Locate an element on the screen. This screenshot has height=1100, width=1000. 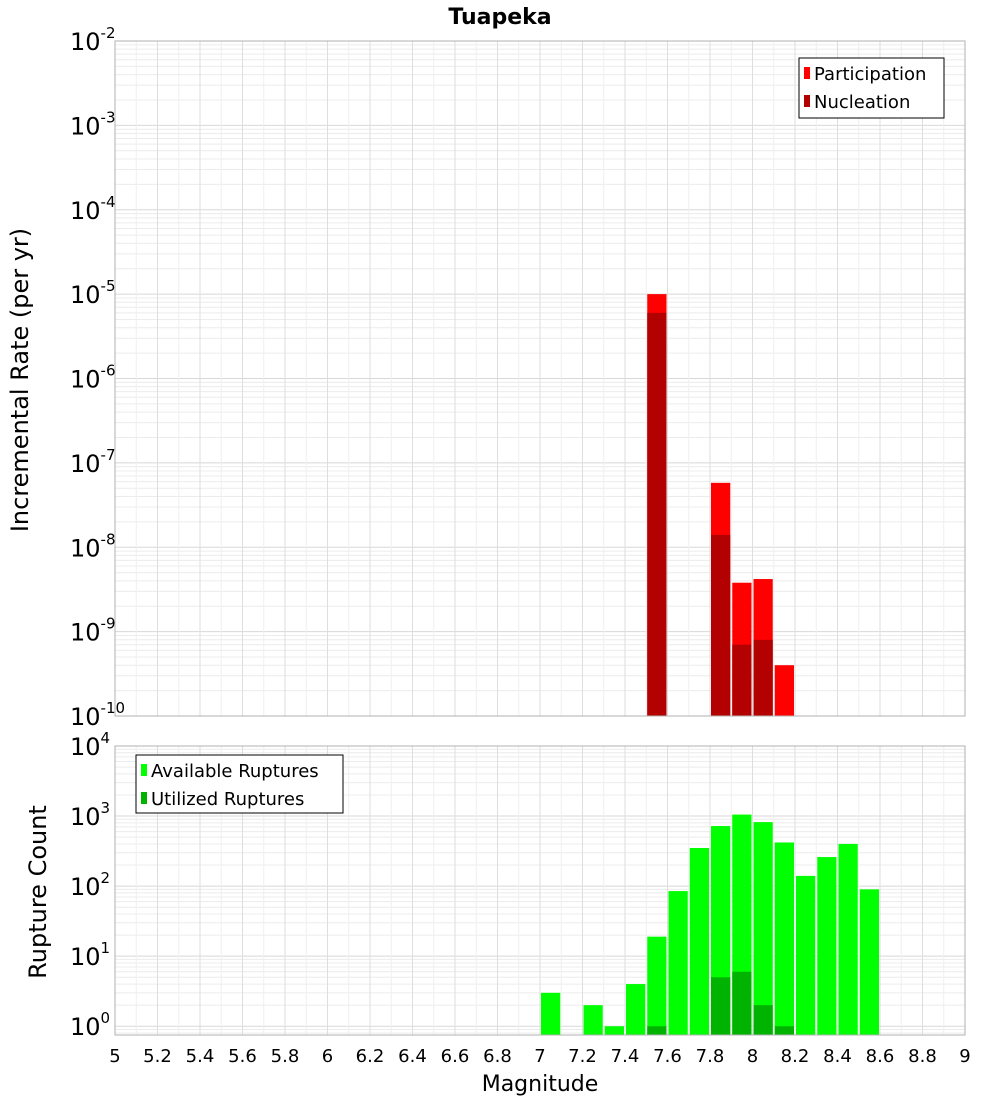
x-tick-label: 8.4 is located at coordinates (837, 1056).